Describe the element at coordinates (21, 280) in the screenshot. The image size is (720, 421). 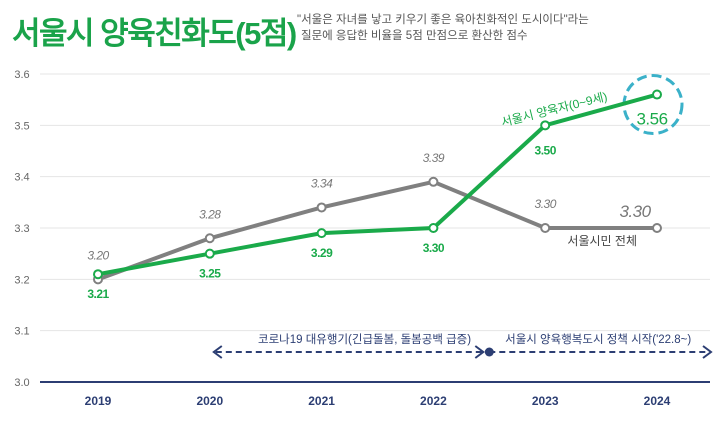
I see `y-tick-label: 3.2` at that location.